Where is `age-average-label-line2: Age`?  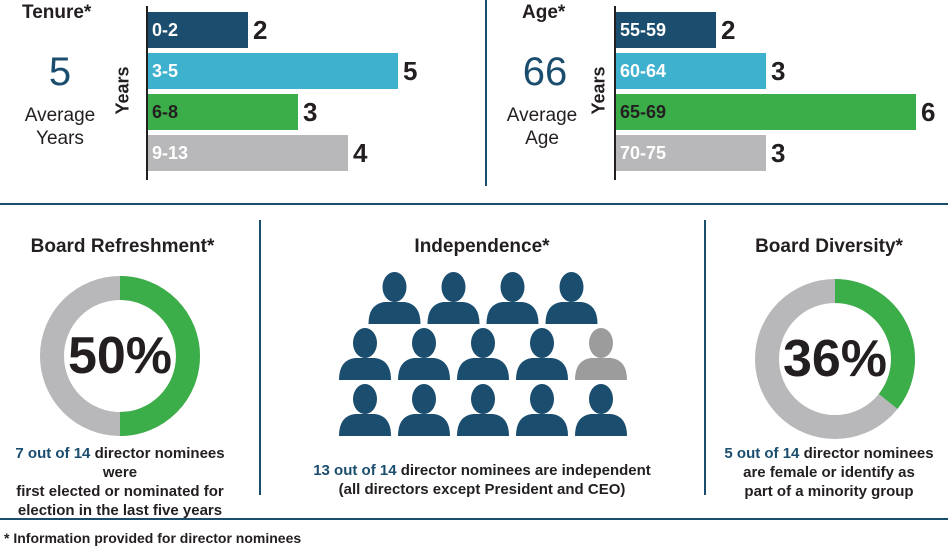
age-average-label-line2: Age is located at coordinates (542, 138).